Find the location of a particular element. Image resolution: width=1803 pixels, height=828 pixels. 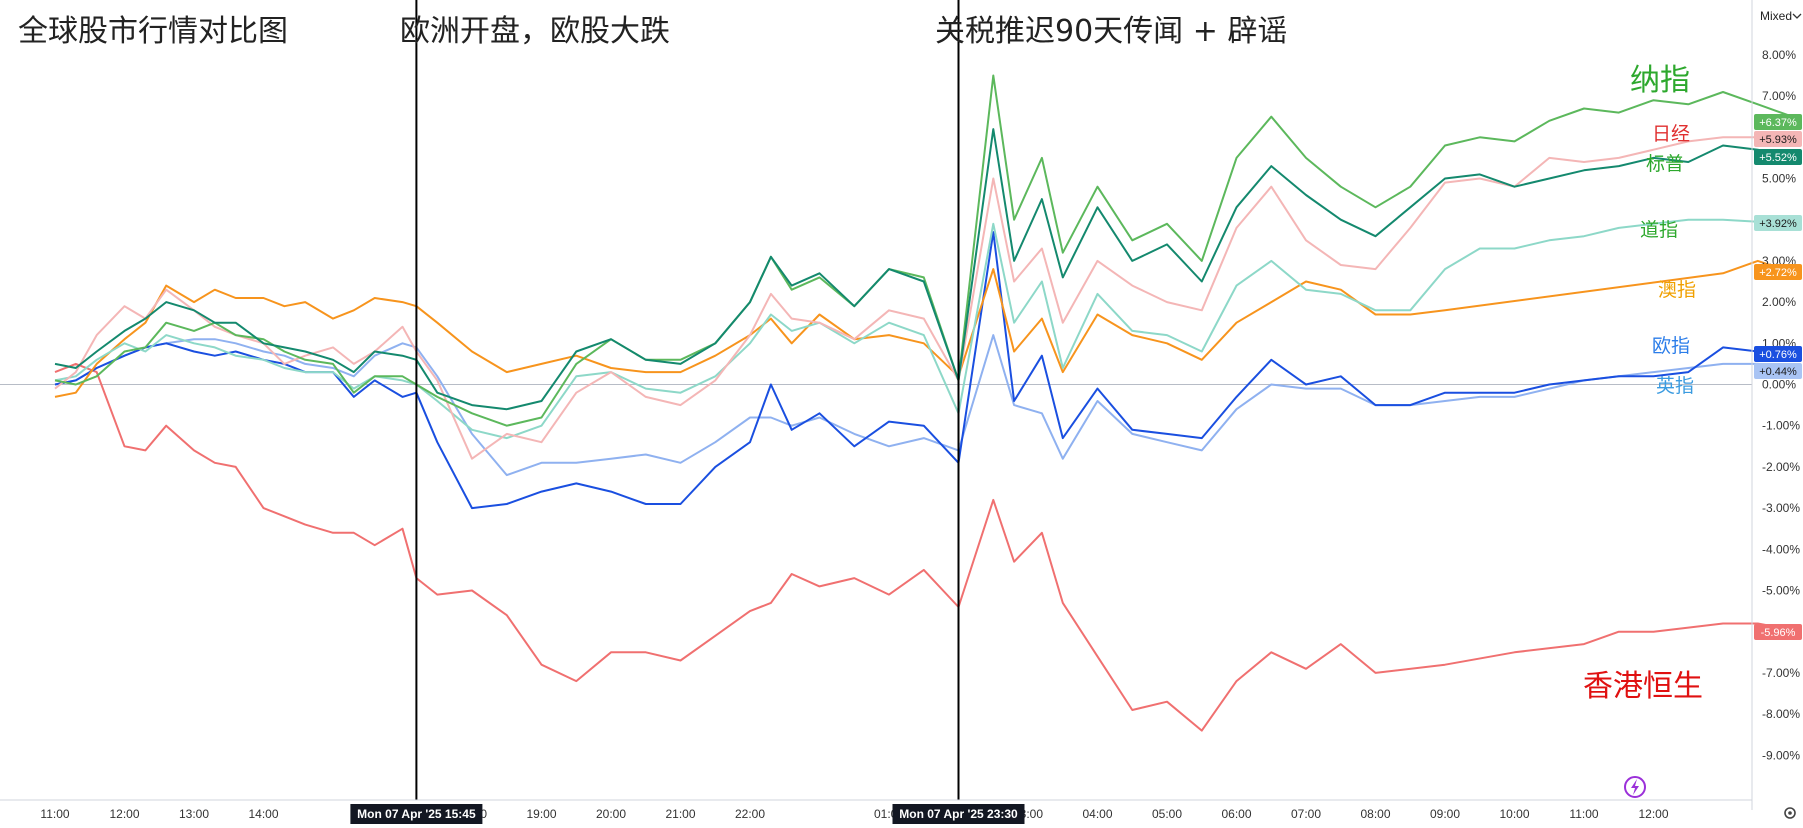

badge-text-2: +5.52% is located at coordinates (1778, 158).